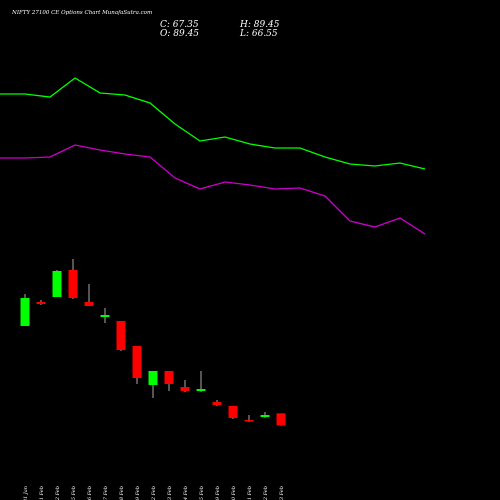  Describe the element at coordinates (170, 493) in the screenshot. I see `x-tick-label: 13 Feb` at that location.